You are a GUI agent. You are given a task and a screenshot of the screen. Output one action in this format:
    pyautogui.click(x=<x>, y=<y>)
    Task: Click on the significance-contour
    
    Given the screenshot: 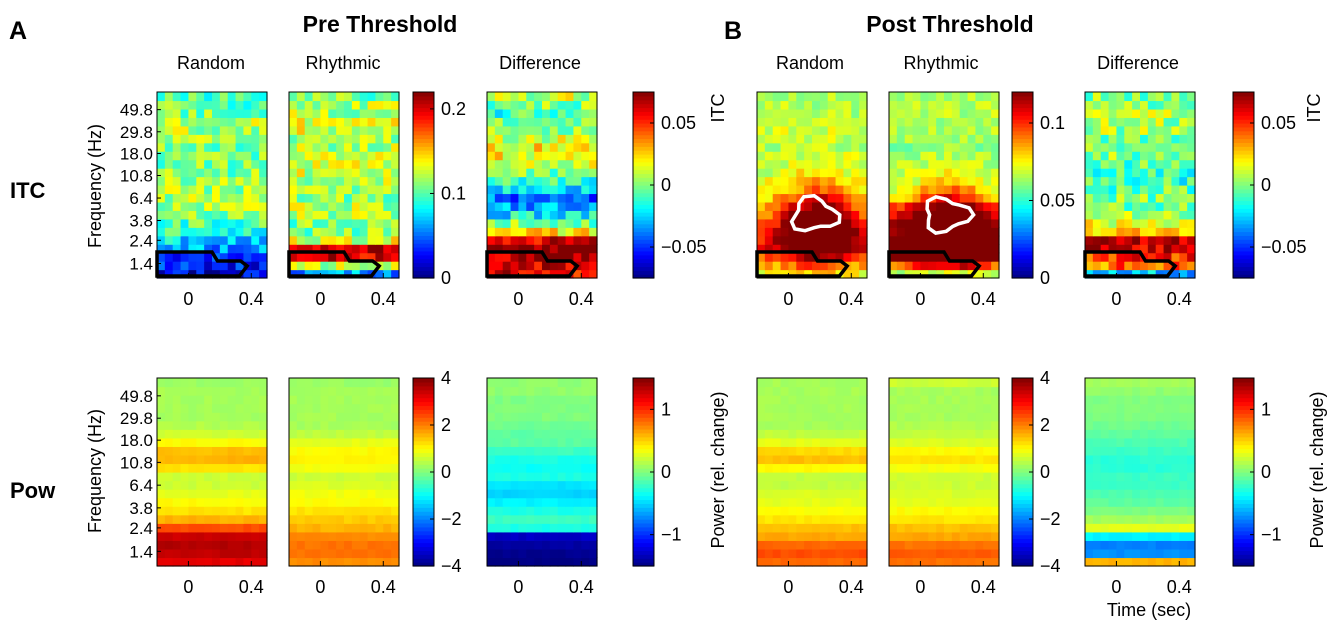 What is the action you would take?
    pyautogui.click(x=1130, y=264)
    